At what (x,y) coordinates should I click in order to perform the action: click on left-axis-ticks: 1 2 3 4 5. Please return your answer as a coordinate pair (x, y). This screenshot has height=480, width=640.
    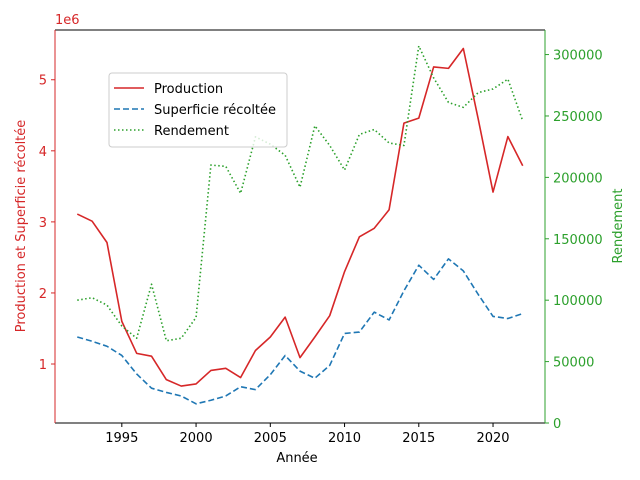
    Looking at the image, I should click on (47, 223).